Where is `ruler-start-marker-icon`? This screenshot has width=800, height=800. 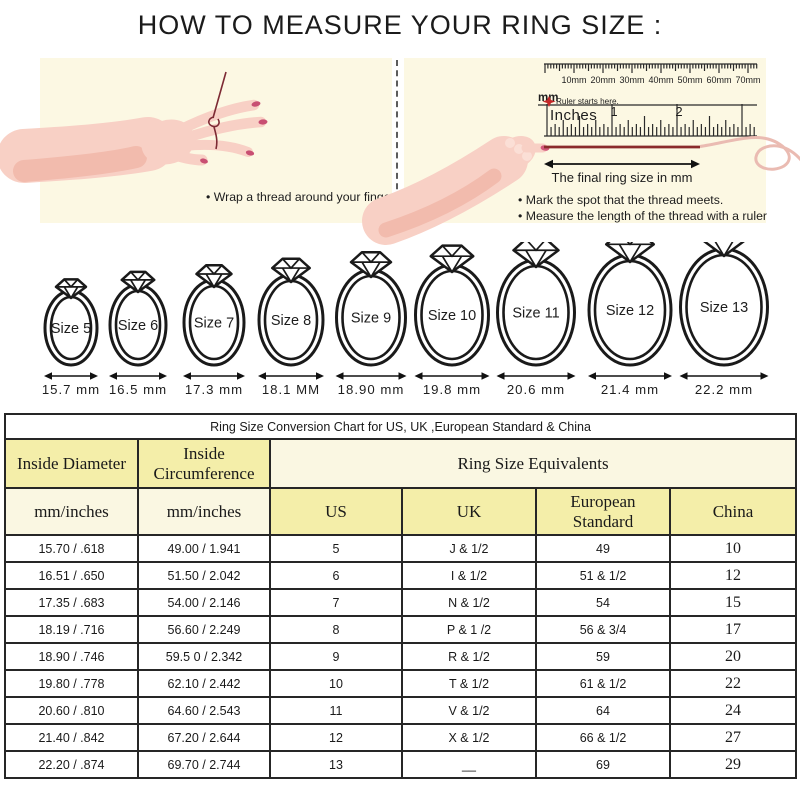 ruler-start-marker-icon is located at coordinates (549, 101).